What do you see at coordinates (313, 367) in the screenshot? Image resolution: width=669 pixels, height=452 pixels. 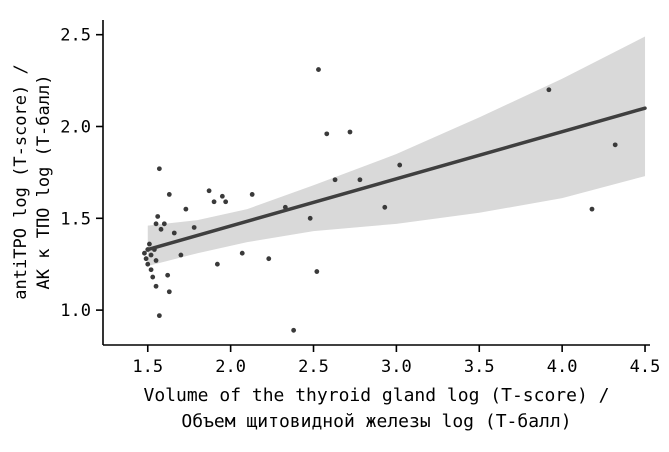 I see `x-tick-label: 2.5` at bounding box center [313, 367].